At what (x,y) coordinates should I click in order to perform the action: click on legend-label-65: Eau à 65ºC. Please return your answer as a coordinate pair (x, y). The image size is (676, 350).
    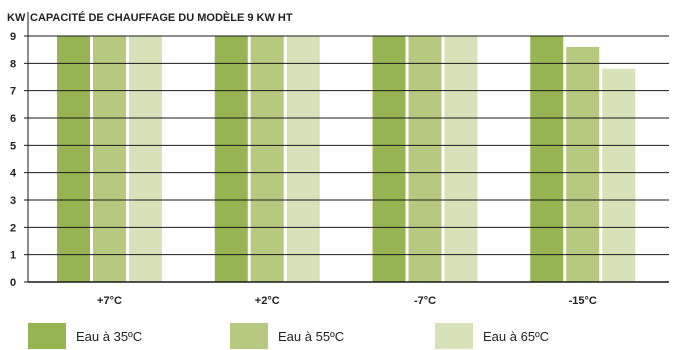
    Looking at the image, I should click on (516, 336).